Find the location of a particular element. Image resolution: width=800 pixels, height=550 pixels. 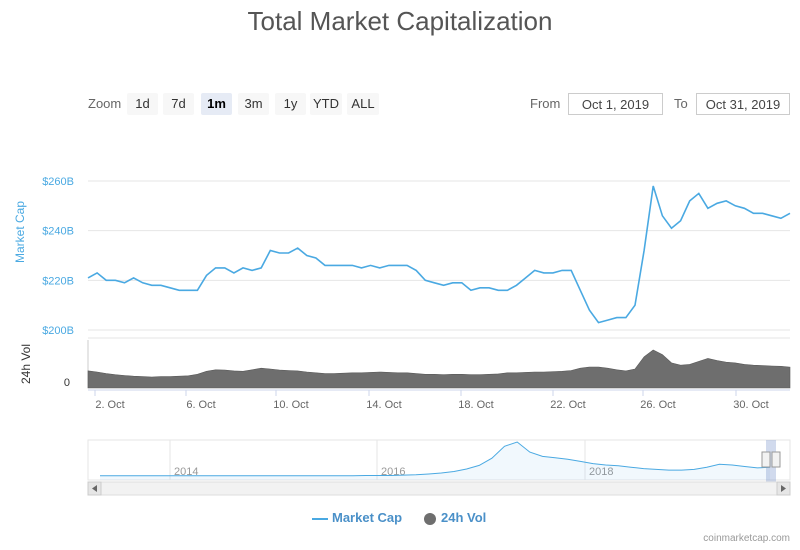

scrollbar-track is located at coordinates (439, 488).